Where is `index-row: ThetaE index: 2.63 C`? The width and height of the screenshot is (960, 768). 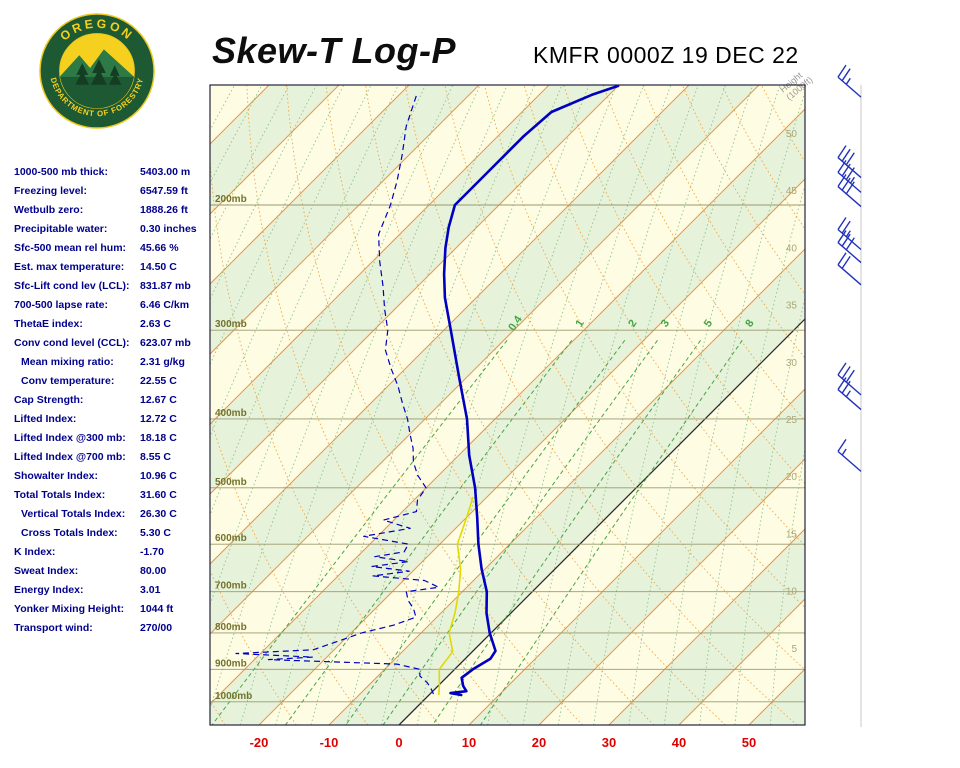
index-row: ThetaE index: 2.63 C is located at coordinates (112, 323).